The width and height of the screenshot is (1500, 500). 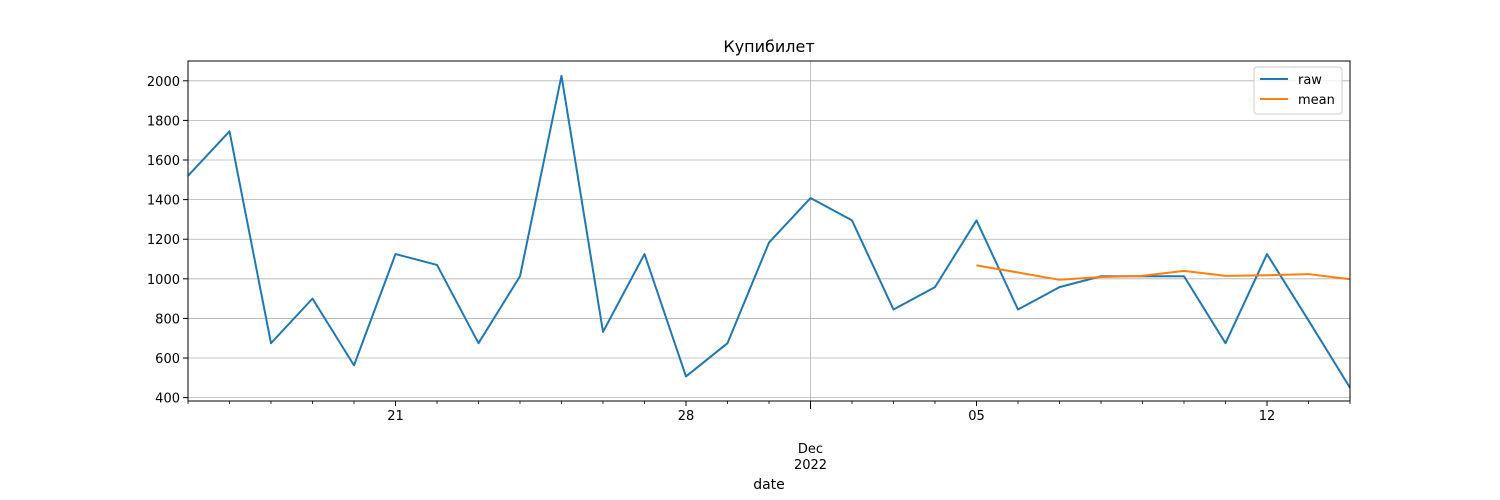 What do you see at coordinates (1316, 100) in the screenshot?
I see `legend-label-mean: mean` at bounding box center [1316, 100].